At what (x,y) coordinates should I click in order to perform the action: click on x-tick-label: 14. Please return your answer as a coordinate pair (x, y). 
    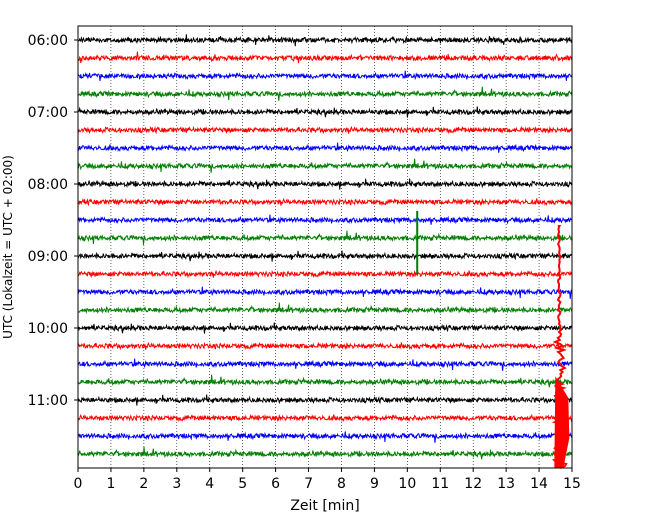
    Looking at the image, I should click on (539, 484).